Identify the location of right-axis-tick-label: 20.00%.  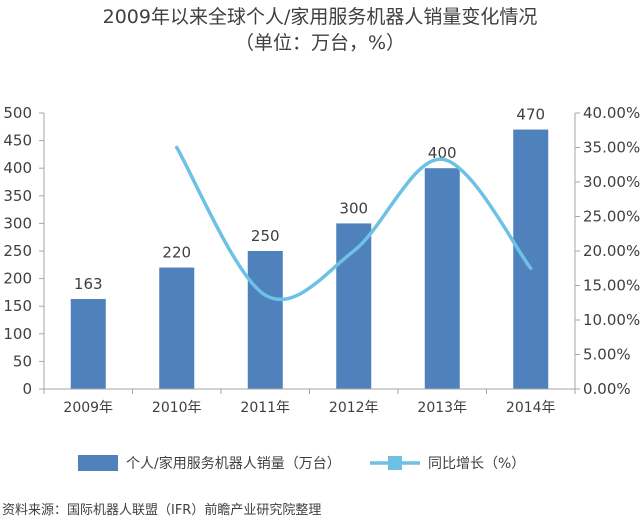
(611, 251).